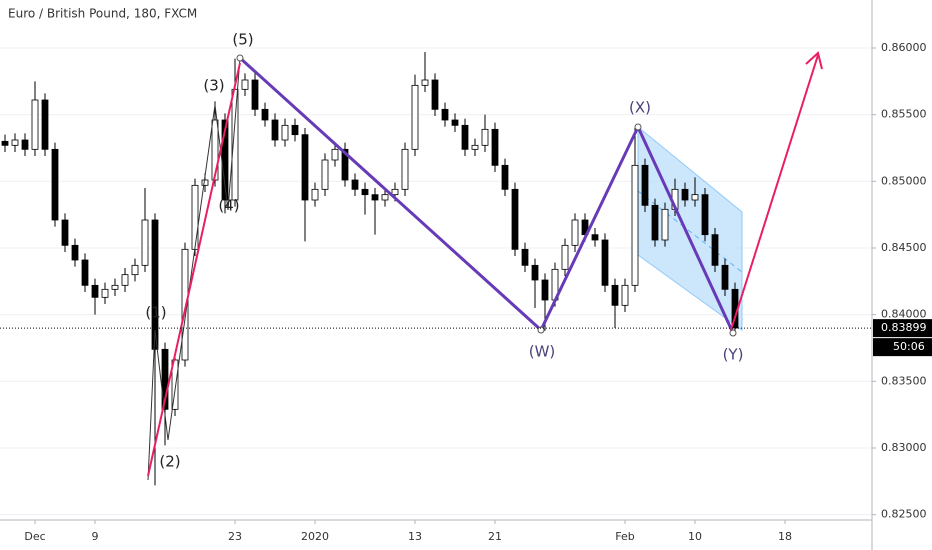 This screenshot has width=932, height=550. Describe the element at coordinates (495, 536) in the screenshot. I see `x-tick-label: 21` at that location.